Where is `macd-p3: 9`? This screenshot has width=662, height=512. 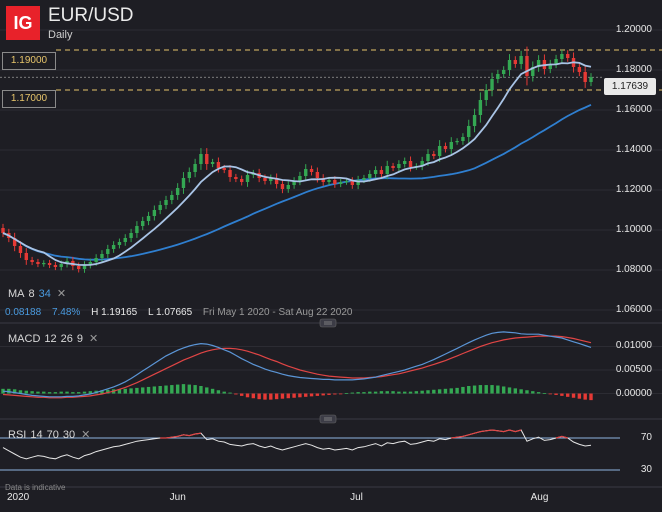 macd-p3: 9 is located at coordinates (80, 339).